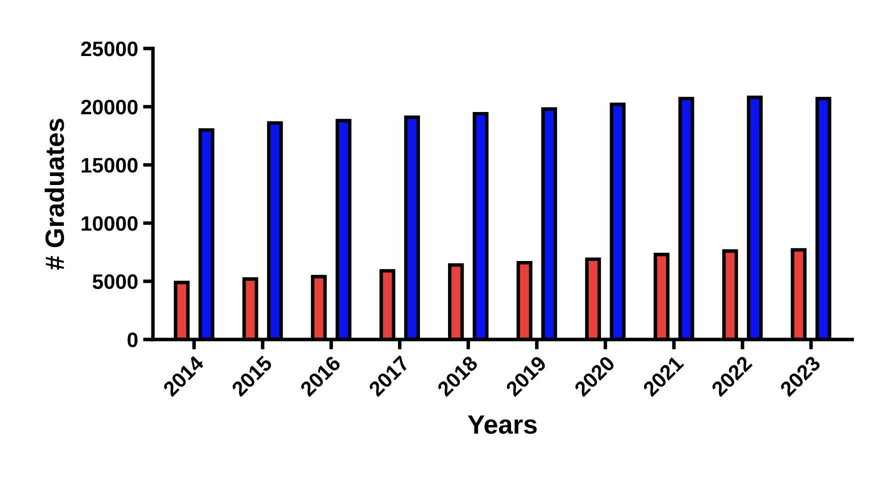 This screenshot has height=485, width=874. What do you see at coordinates (115, 282) in the screenshot?
I see `y-tick-label: 5000` at bounding box center [115, 282].